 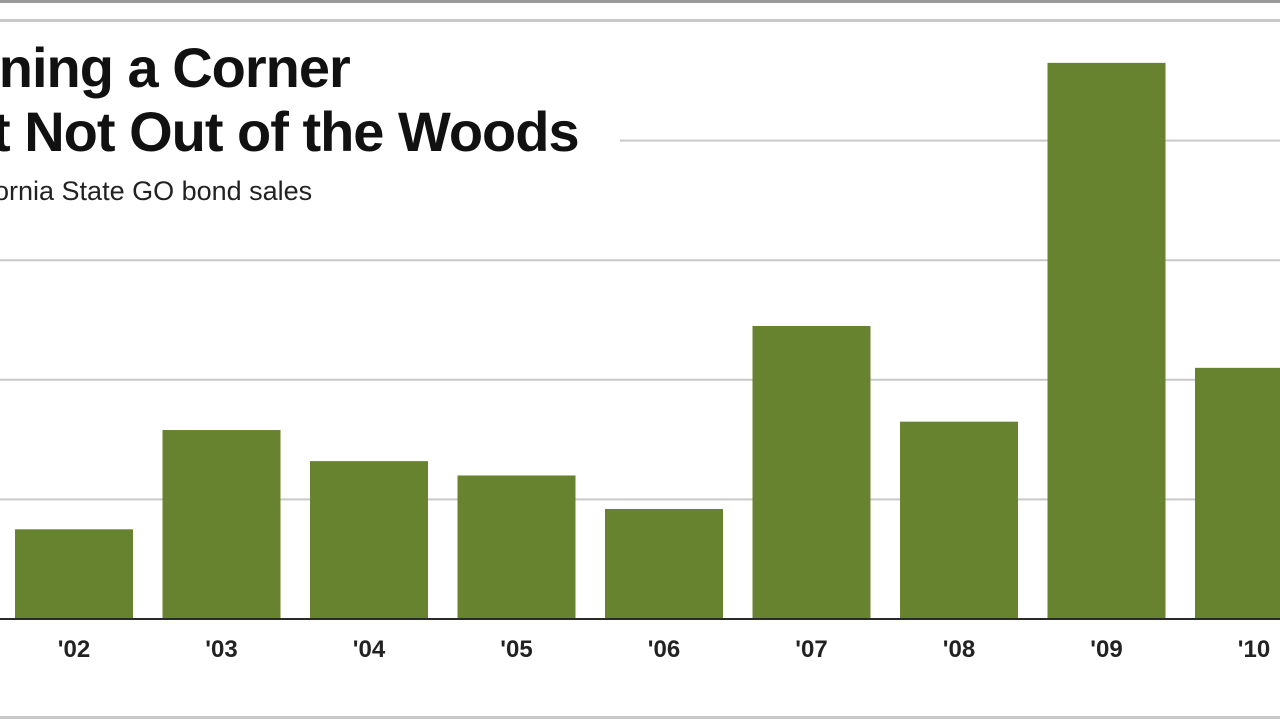 What do you see at coordinates (640, 717) in the screenshot?
I see `frame-bottom-rule` at bounding box center [640, 717].